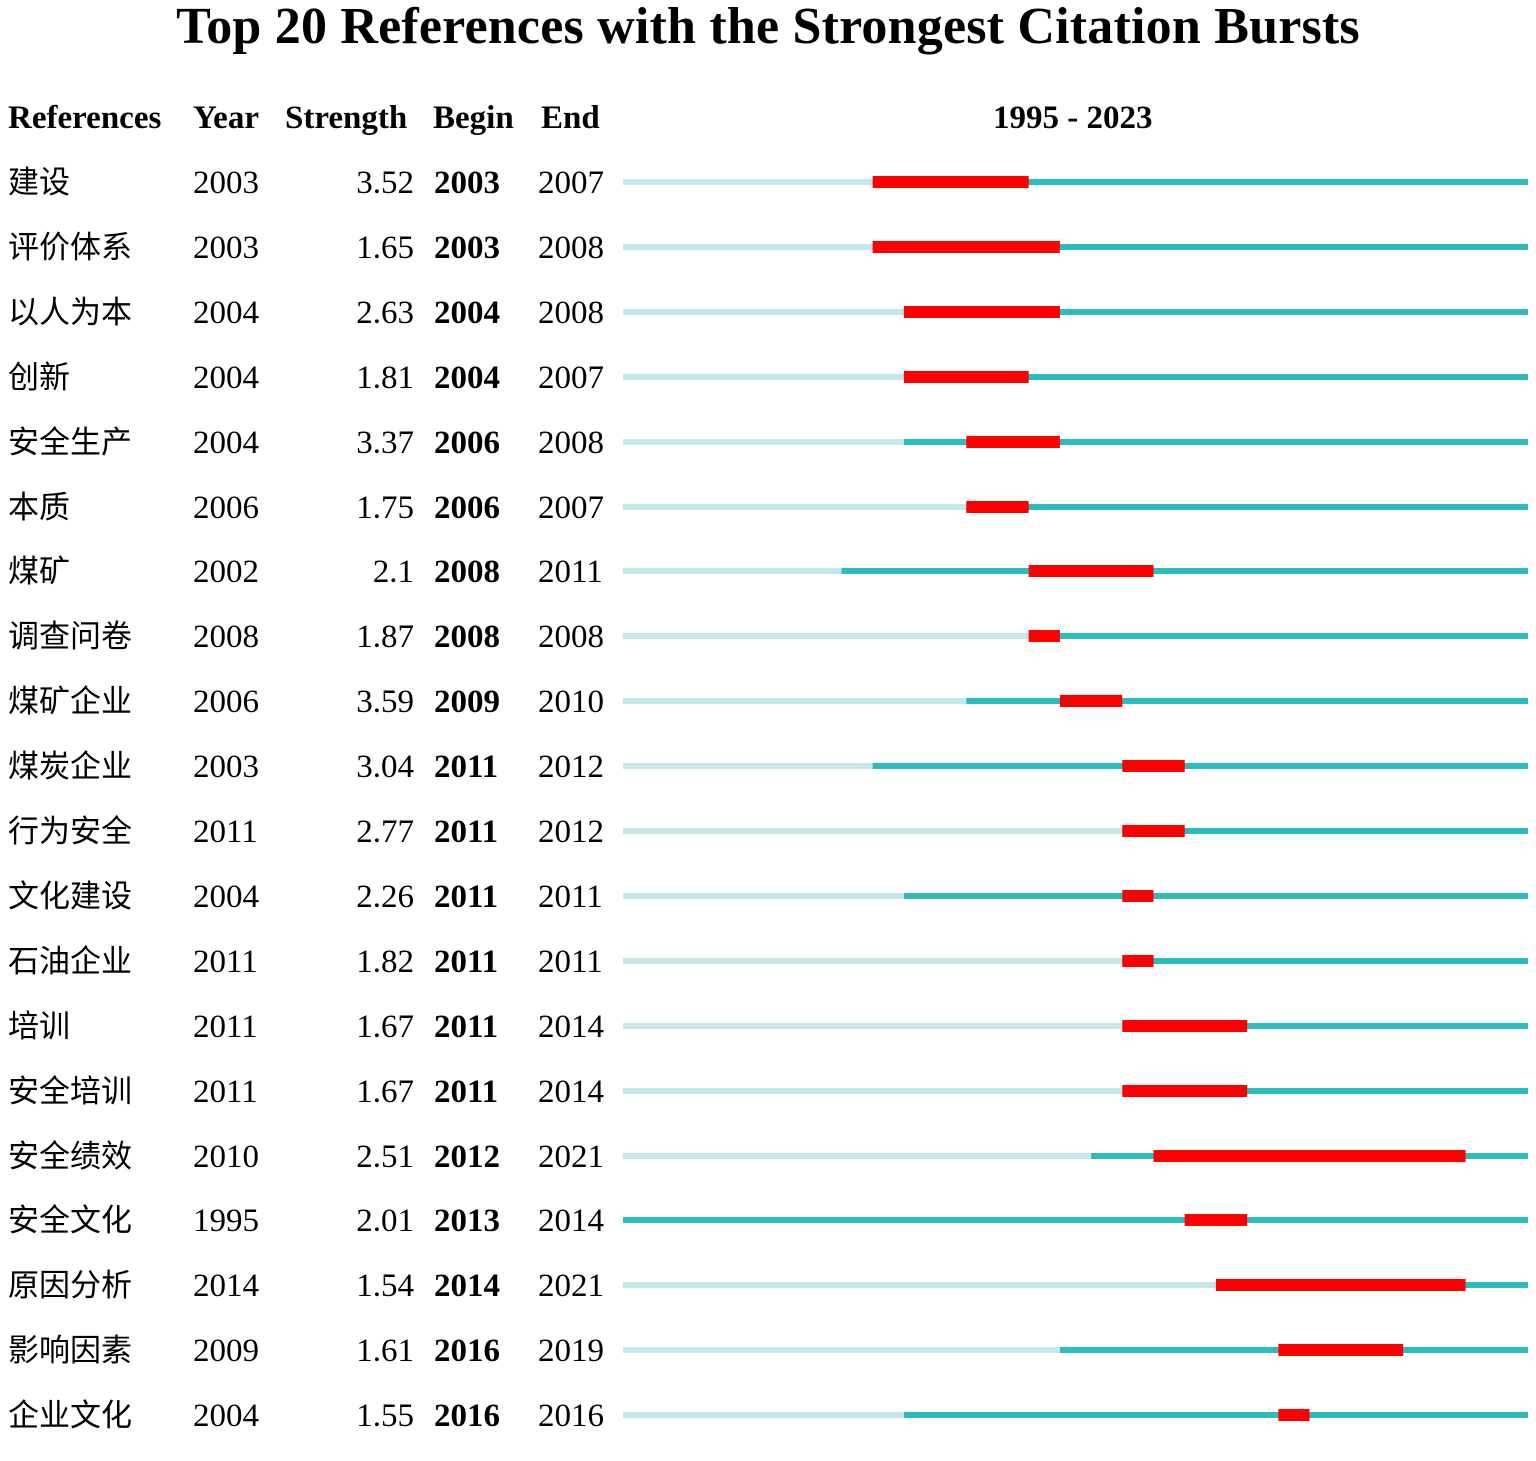 The height and width of the screenshot is (1461, 1536). I want to click on strength-cell: 2.1, so click(393, 572).